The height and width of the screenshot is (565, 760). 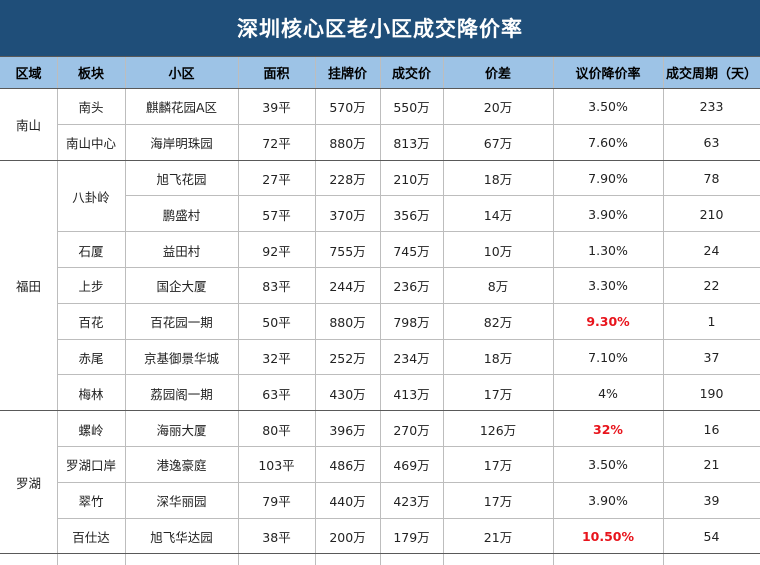 I want to click on rate-cell: 4%, so click(x=608, y=393).